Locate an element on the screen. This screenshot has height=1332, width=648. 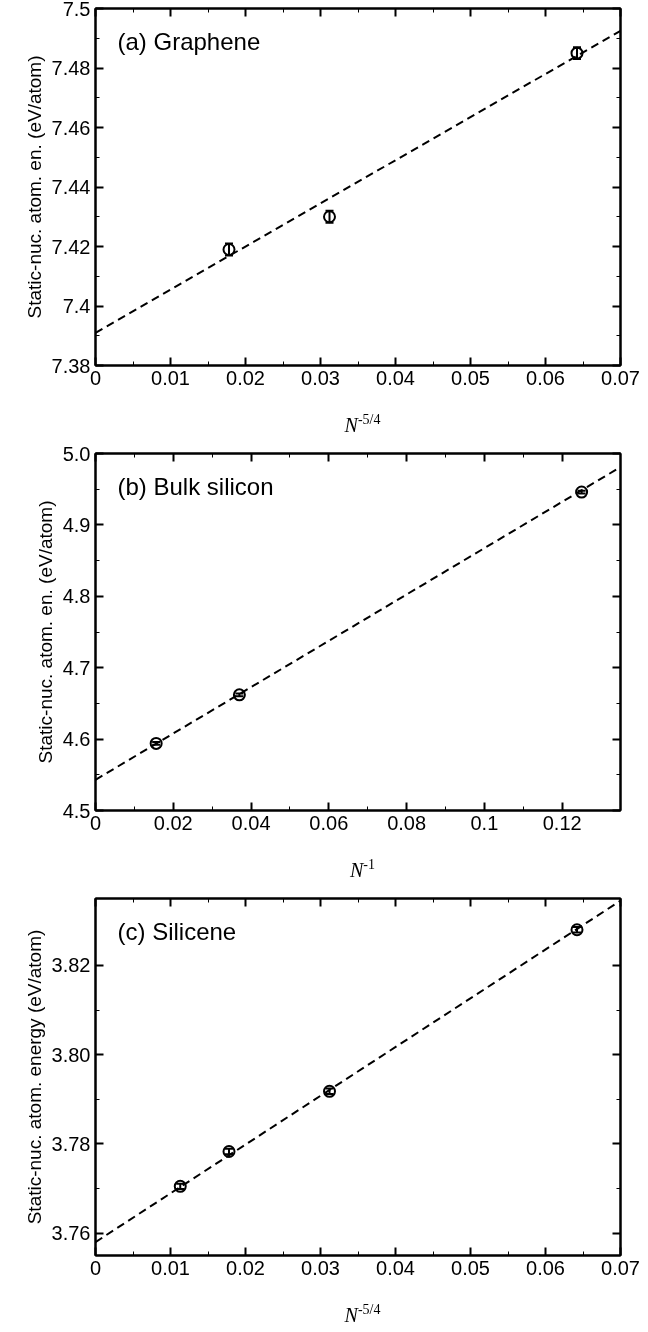
y-tick-label: 4.9 is located at coordinates (76, 524).